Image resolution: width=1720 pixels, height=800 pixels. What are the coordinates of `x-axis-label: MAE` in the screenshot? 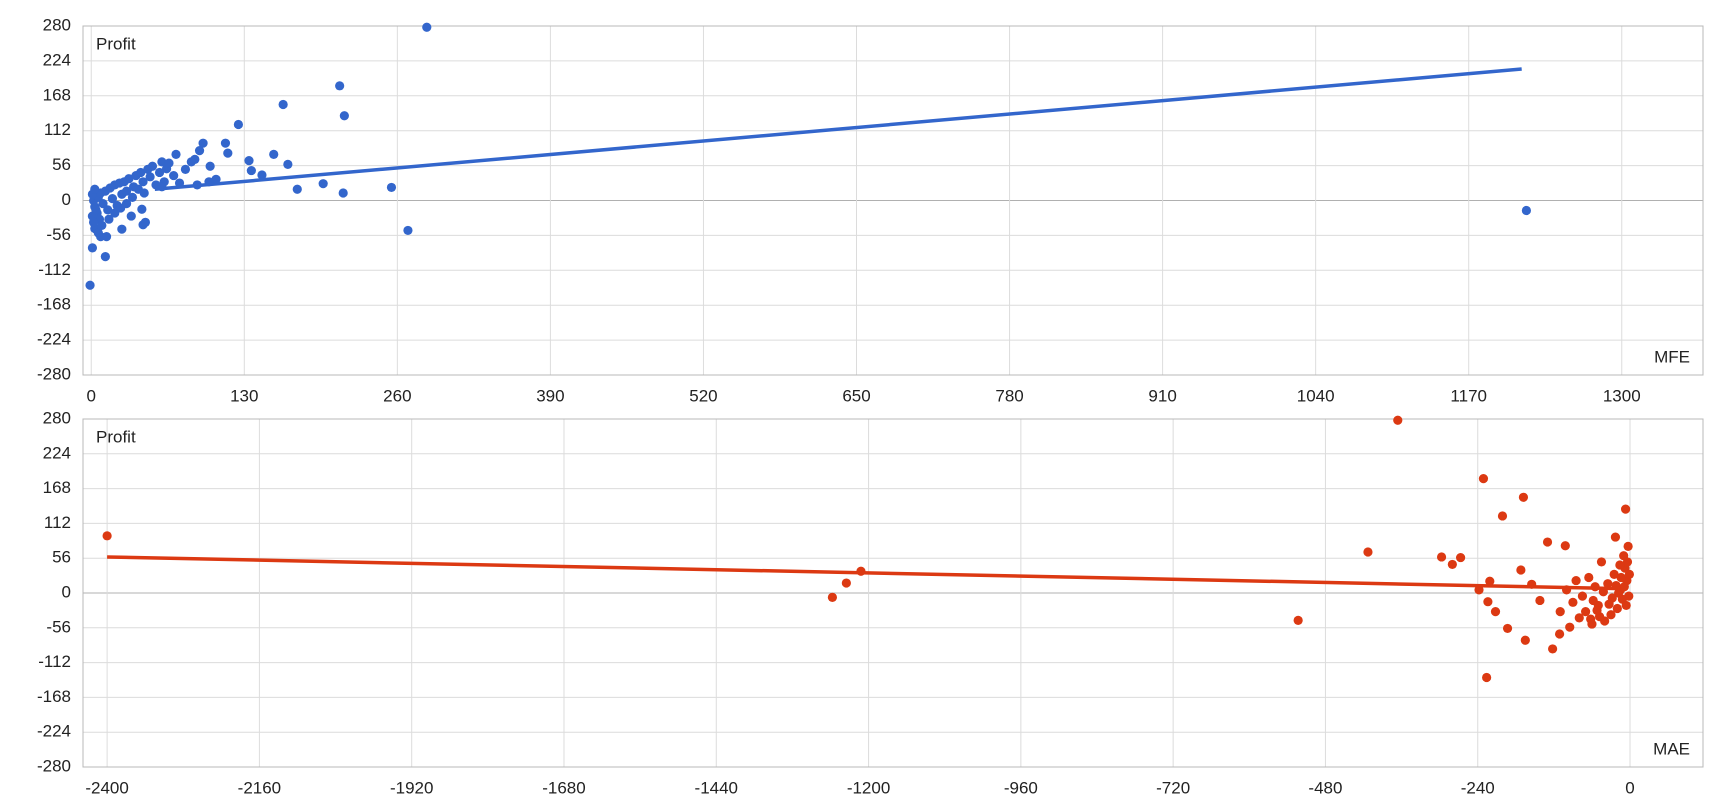 It's located at (1671, 748).